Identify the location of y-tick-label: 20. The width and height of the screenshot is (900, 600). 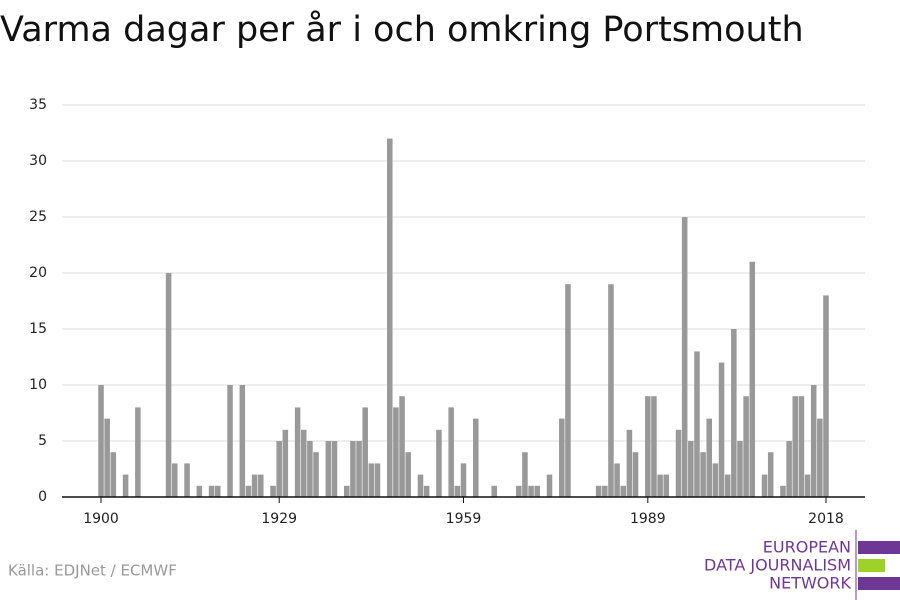
(38, 273).